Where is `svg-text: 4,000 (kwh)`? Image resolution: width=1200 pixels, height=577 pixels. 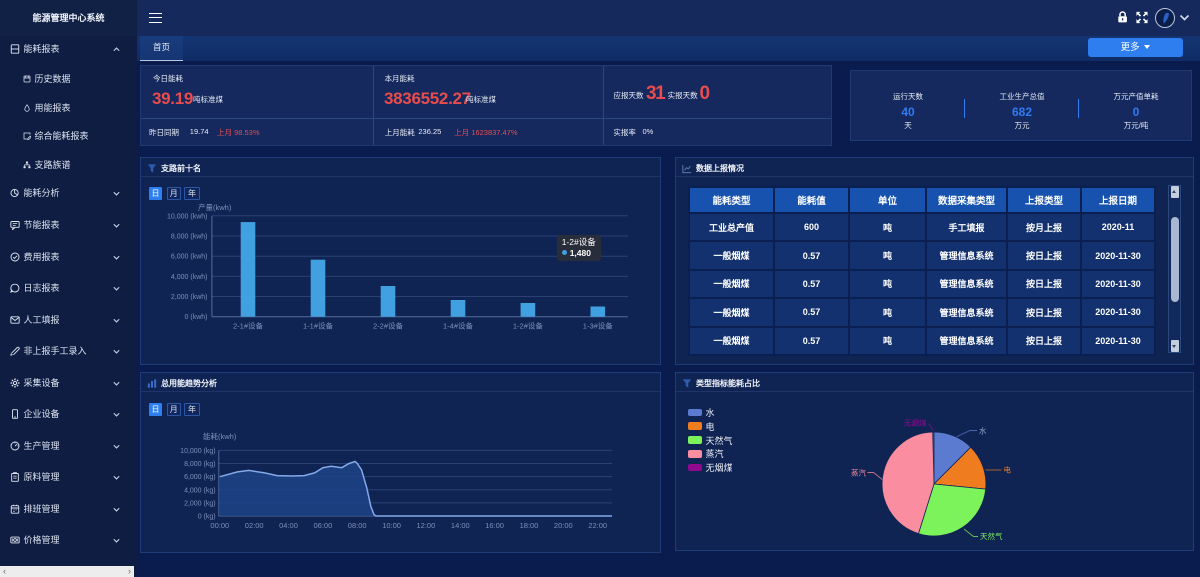
svg-text: 4,000 (kwh) is located at coordinates (189, 277).